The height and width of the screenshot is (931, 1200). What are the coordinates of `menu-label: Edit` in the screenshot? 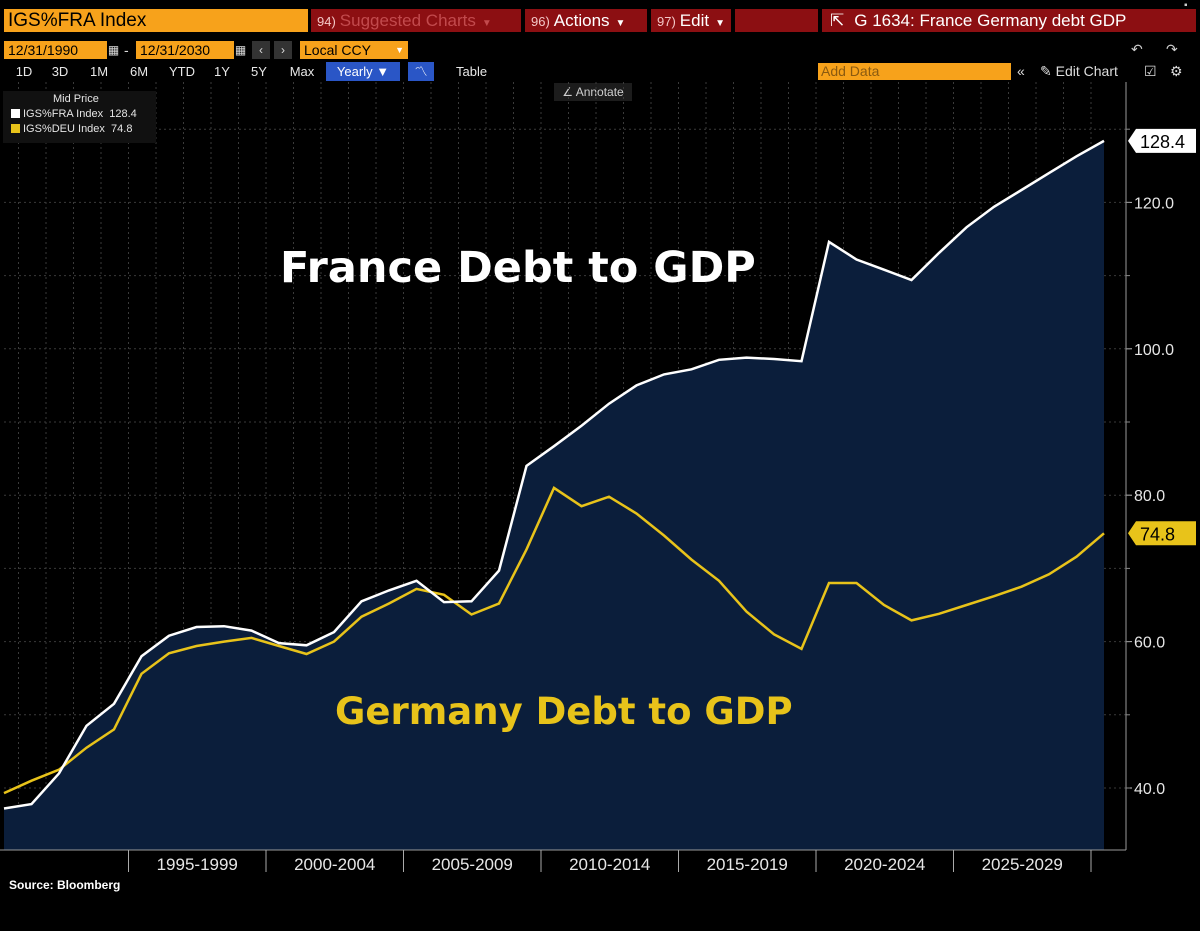 It's located at (694, 20).